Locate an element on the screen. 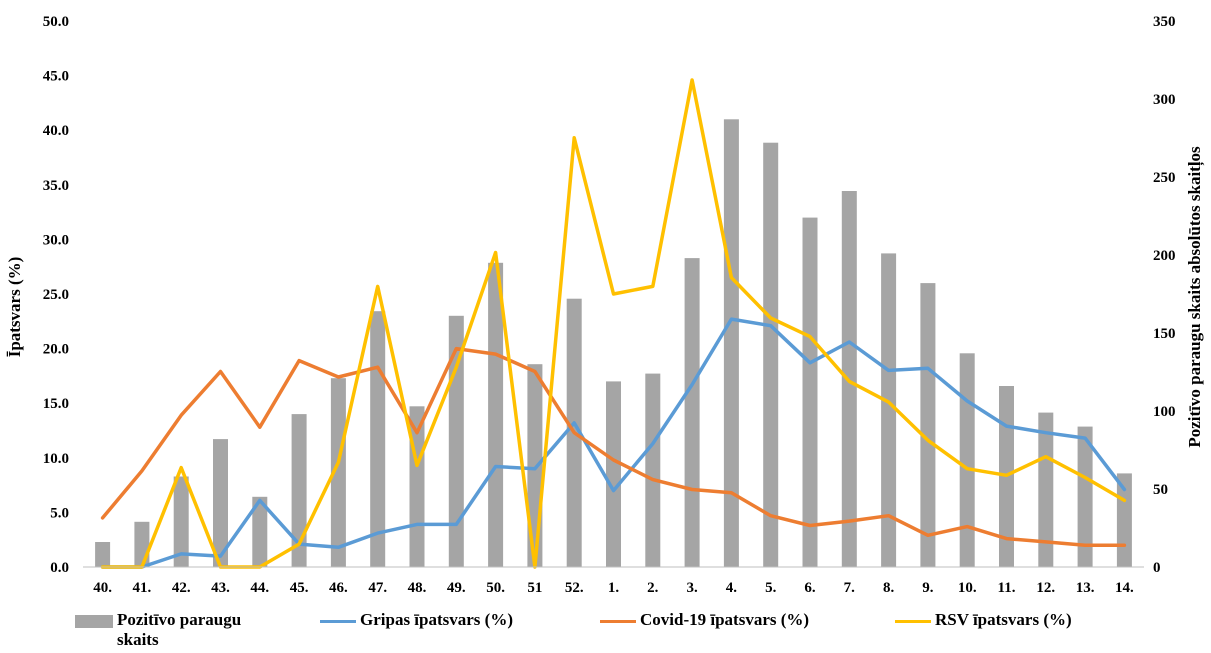 The height and width of the screenshot is (653, 1211). legend-swatch-covid is located at coordinates (618, 621).